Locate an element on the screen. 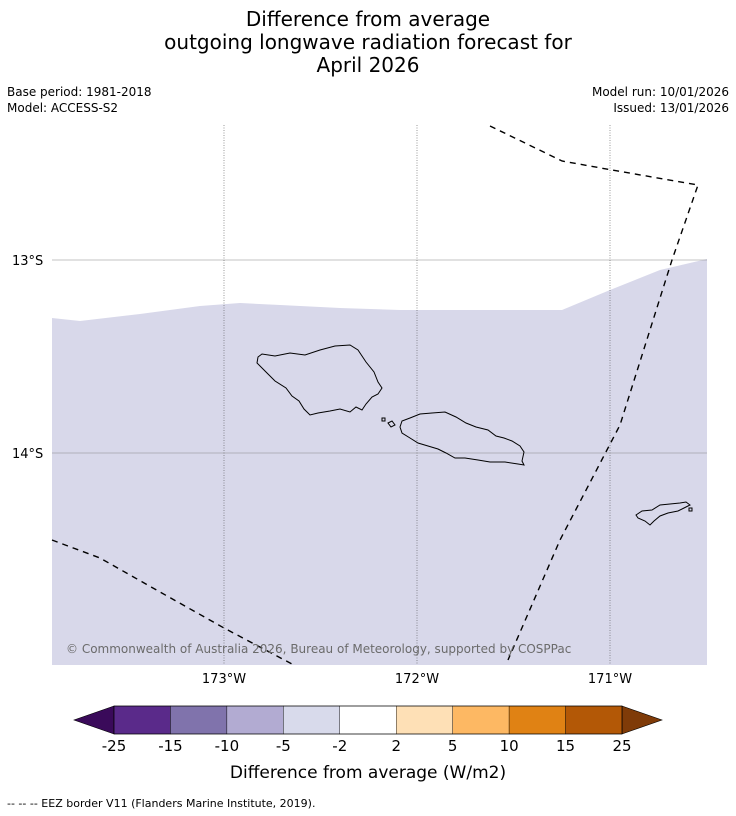 Image resolution: width=736 pixels, height=816 pixels. colorbar-tick-label: 15 is located at coordinates (565, 746).